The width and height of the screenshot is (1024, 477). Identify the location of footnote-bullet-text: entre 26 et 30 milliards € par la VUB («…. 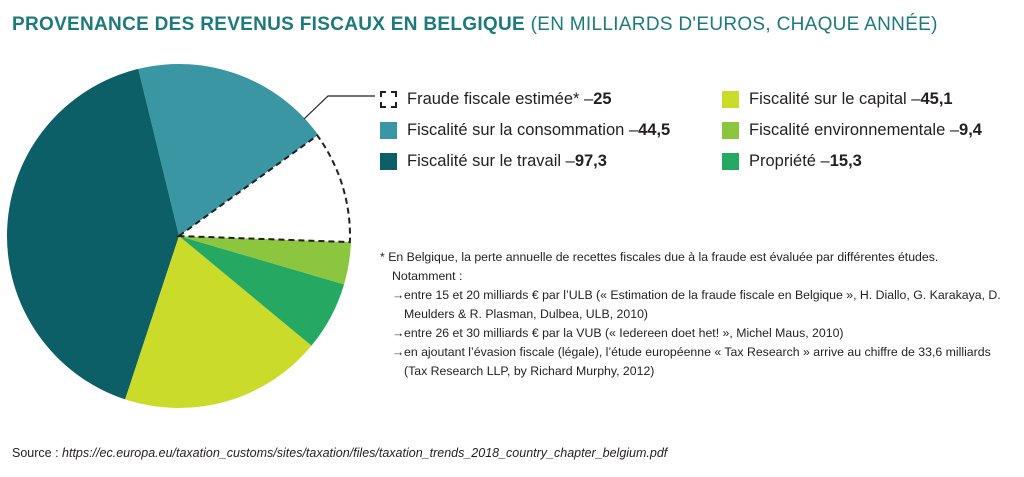
(624, 333).